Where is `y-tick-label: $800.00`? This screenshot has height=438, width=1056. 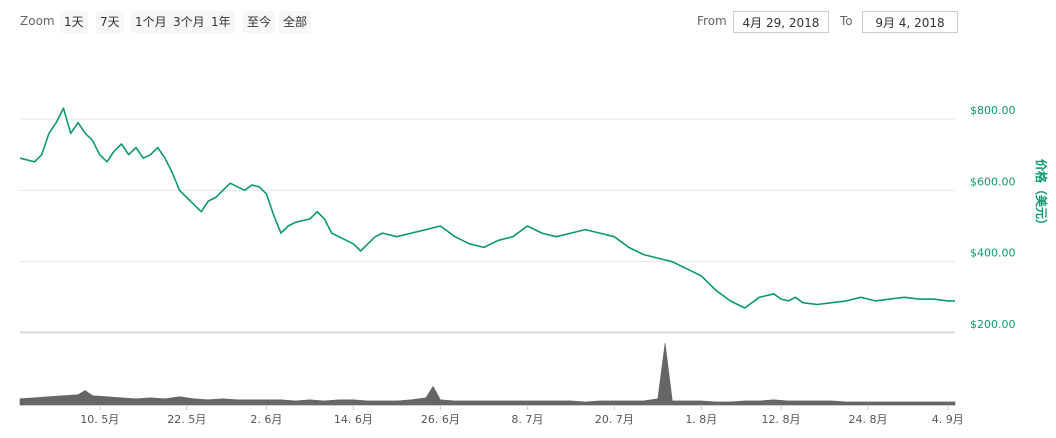 y-tick-label: $800.00 is located at coordinates (993, 110).